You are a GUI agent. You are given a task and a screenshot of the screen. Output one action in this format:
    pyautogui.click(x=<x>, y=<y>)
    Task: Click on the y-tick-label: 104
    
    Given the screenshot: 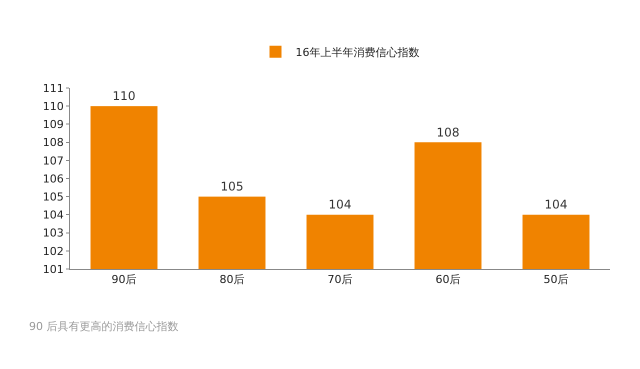 What is the action you would take?
    pyautogui.click(x=53, y=215)
    